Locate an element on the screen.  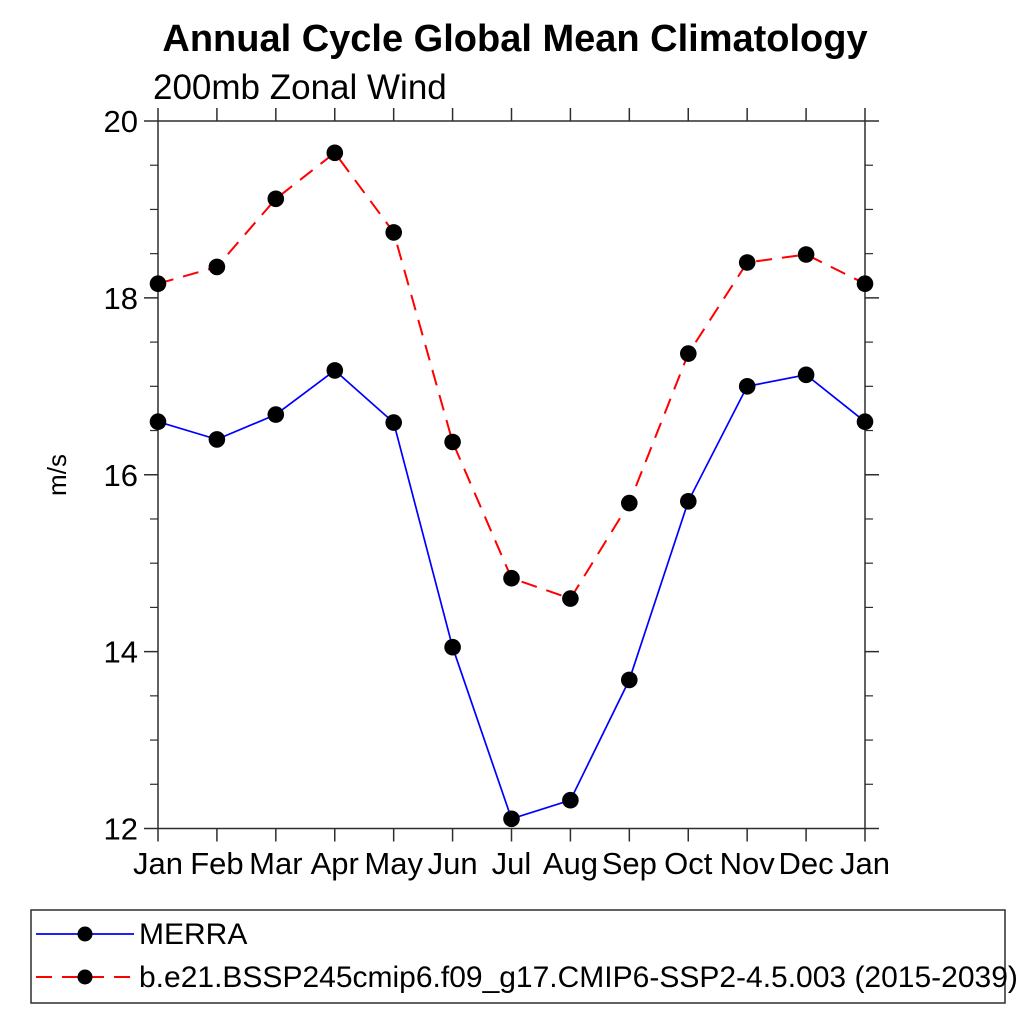
x-tick-label: Nov is located at coordinates (748, 863).